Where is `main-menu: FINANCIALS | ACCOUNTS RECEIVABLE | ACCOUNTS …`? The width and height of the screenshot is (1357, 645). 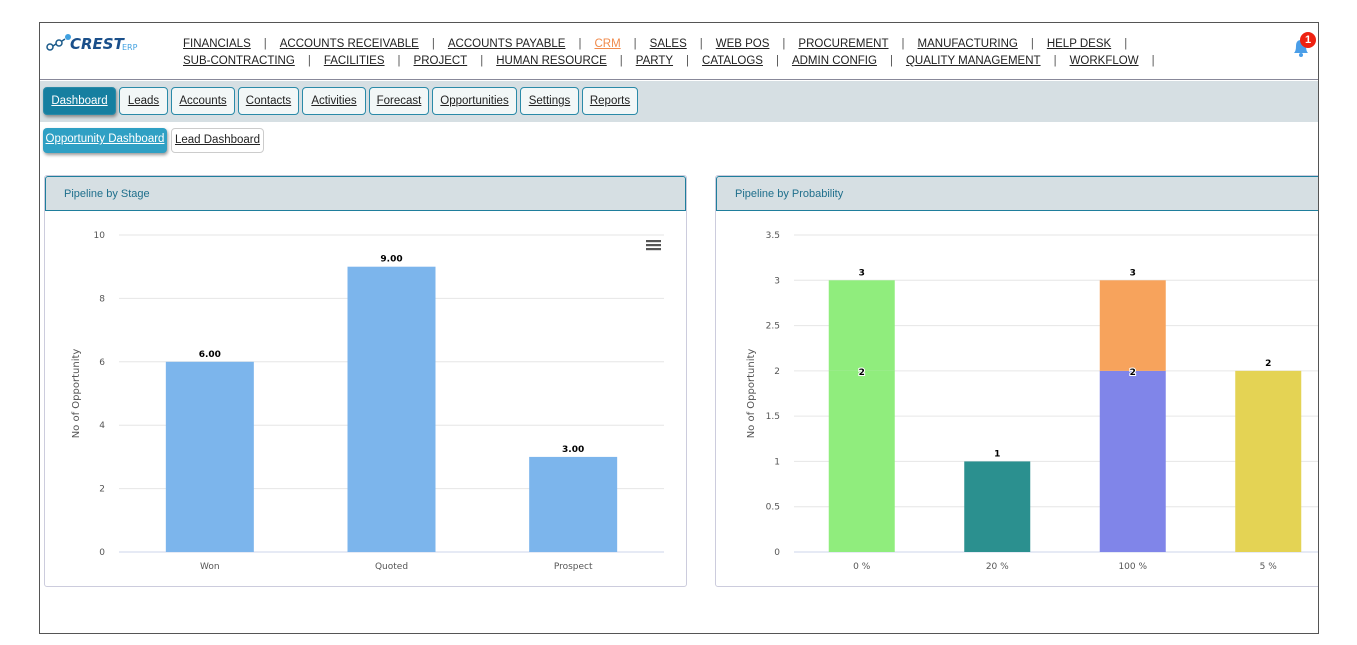 main-menu: FINANCIALS | ACCOUNTS RECEIVABLE | ACCOUNTS … is located at coordinates (683, 53).